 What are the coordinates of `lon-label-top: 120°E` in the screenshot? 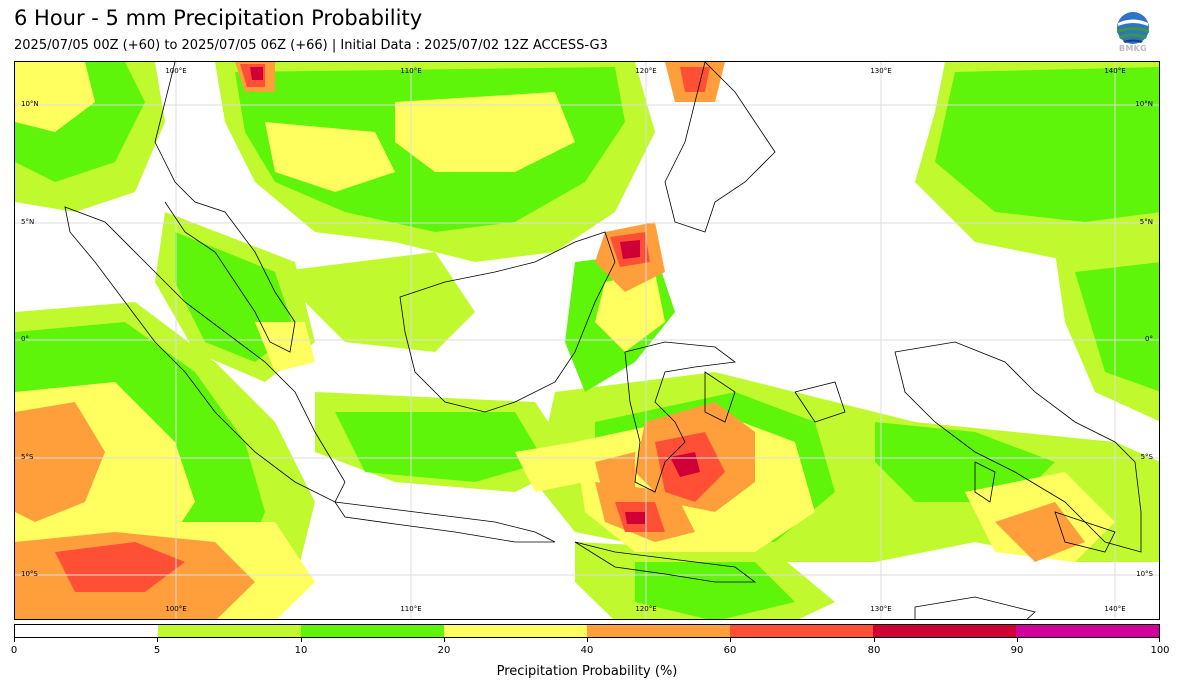 It's located at (646, 71).